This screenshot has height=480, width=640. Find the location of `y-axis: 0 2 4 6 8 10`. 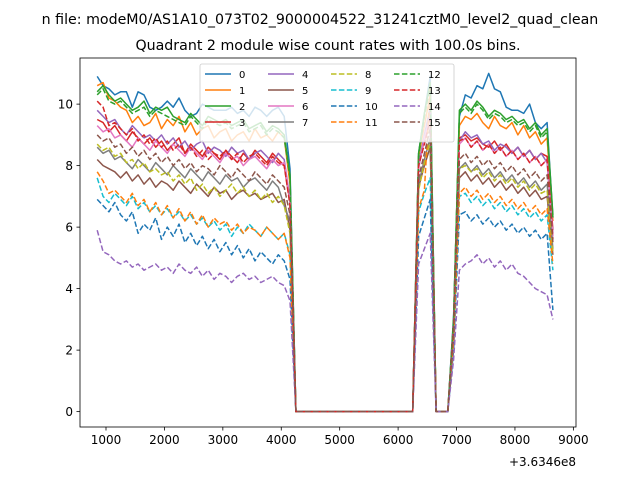

y-axis: 0 2 4 6 8 10 is located at coordinates (69, 258).